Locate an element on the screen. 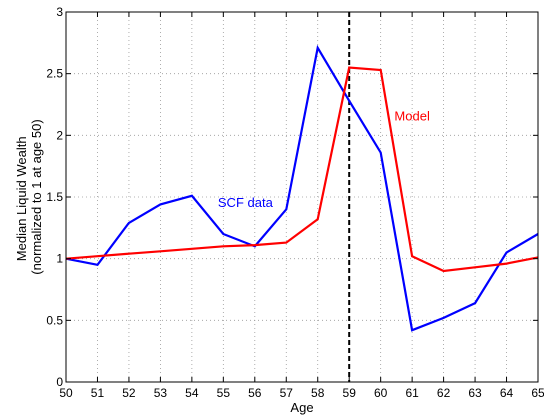 Image resolution: width=544 pixels, height=416 pixels. series-annotations: SCF data Model is located at coordinates (324, 159).